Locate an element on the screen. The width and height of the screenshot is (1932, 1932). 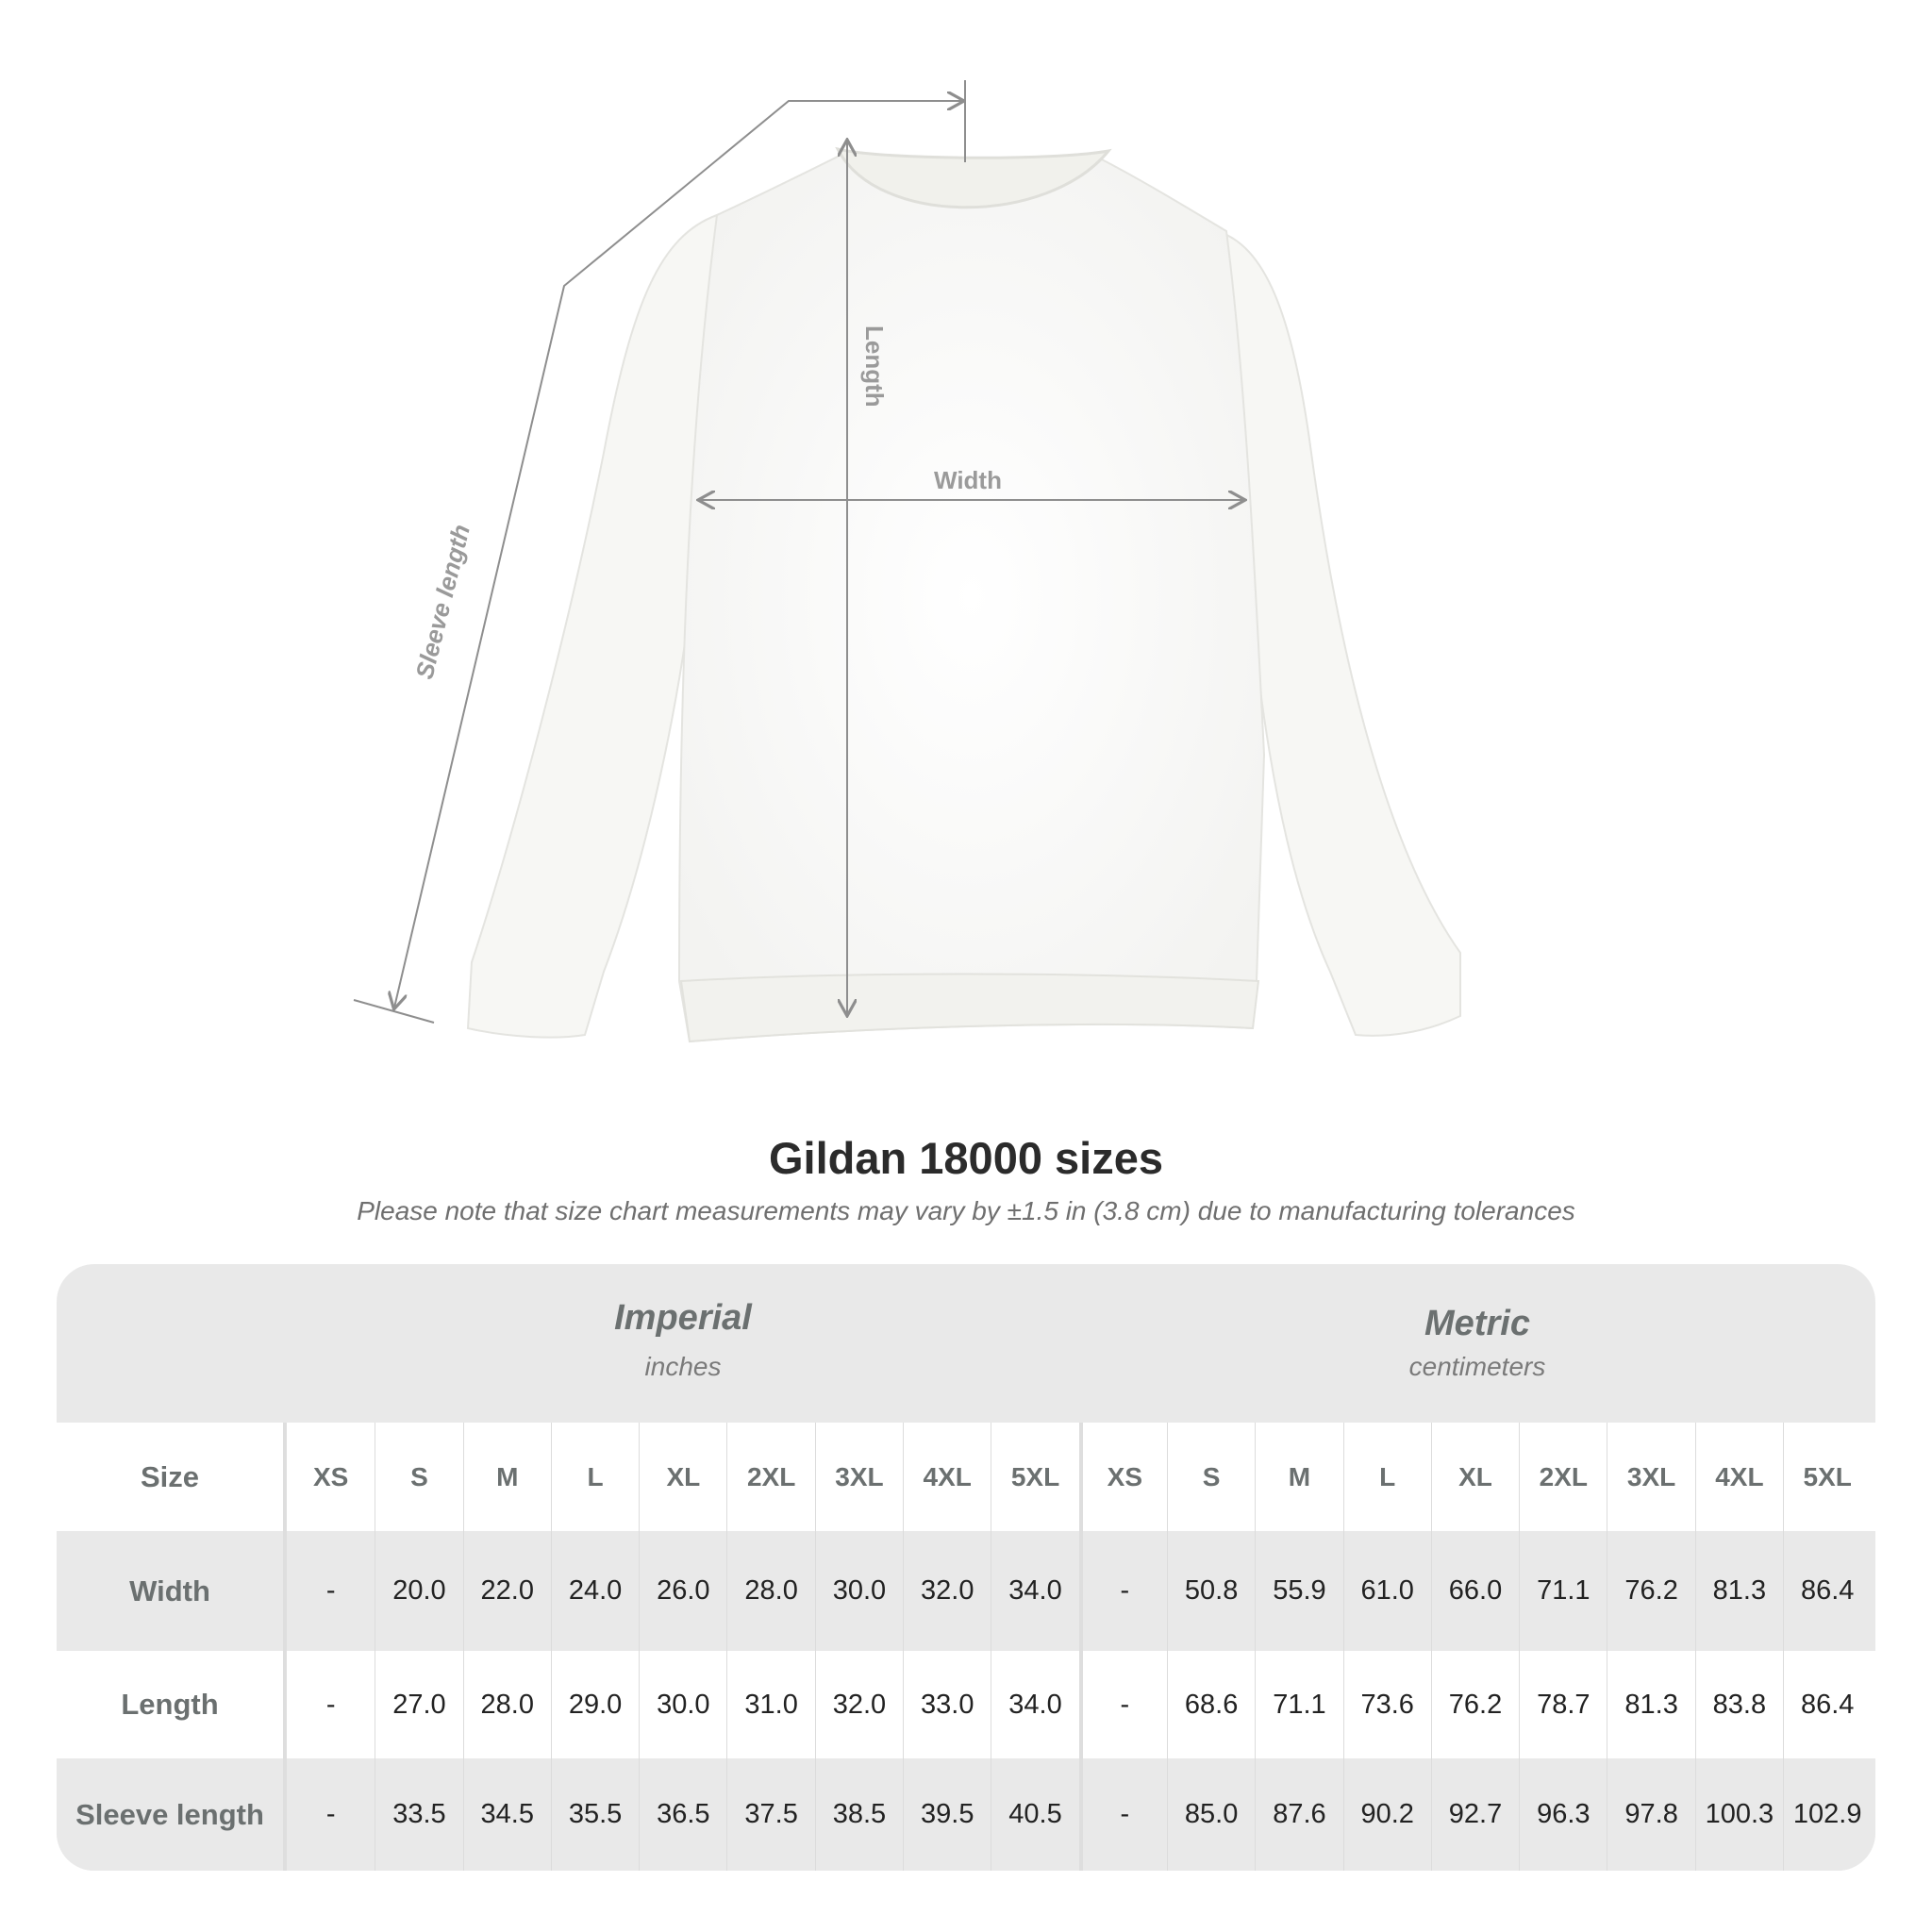
metric-size-header: XL is located at coordinates (1474, 1477).